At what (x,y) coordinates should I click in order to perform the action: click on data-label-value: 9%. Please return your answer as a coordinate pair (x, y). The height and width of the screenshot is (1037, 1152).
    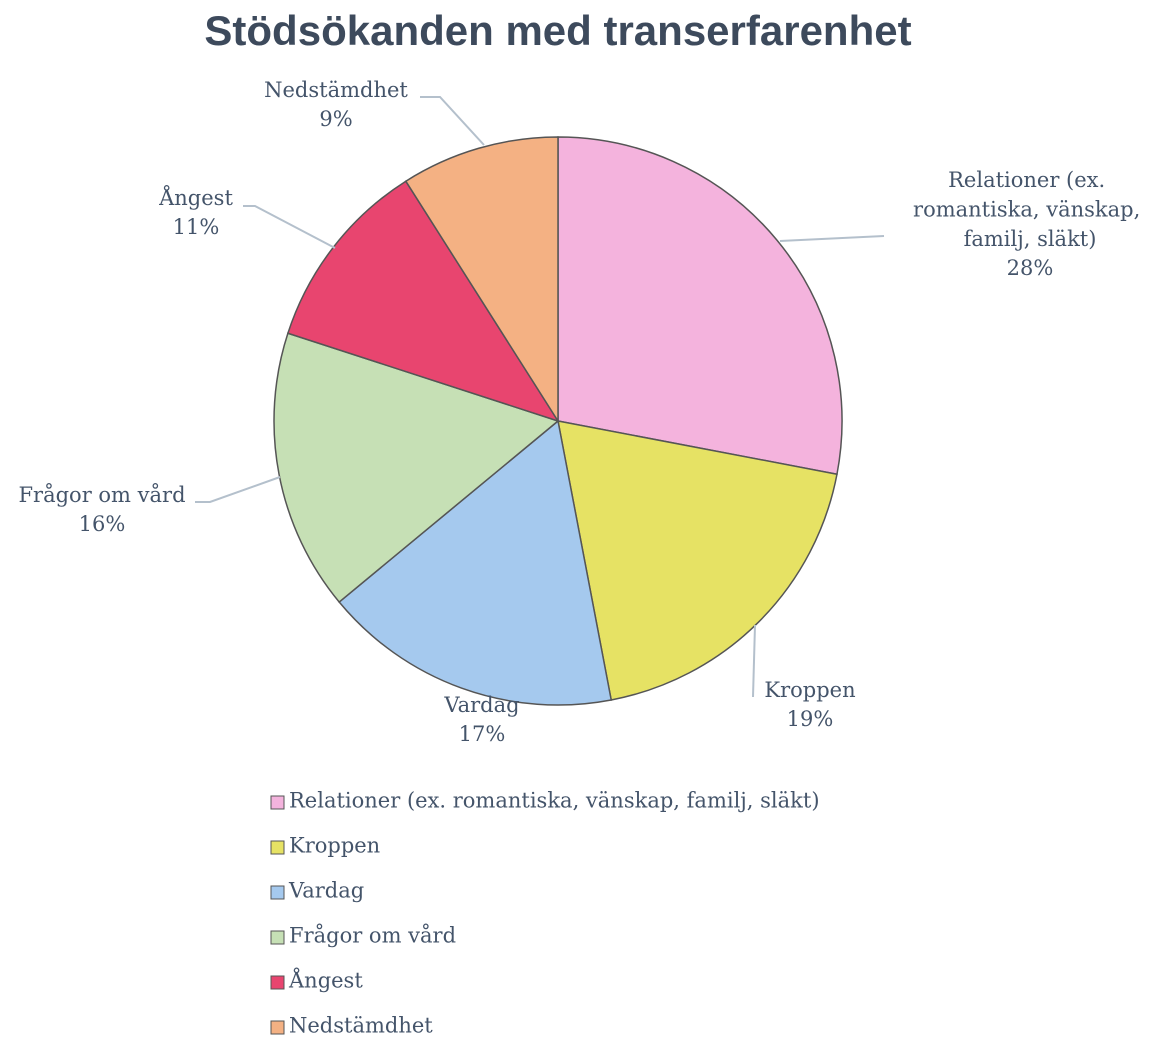
    Looking at the image, I should click on (335, 119).